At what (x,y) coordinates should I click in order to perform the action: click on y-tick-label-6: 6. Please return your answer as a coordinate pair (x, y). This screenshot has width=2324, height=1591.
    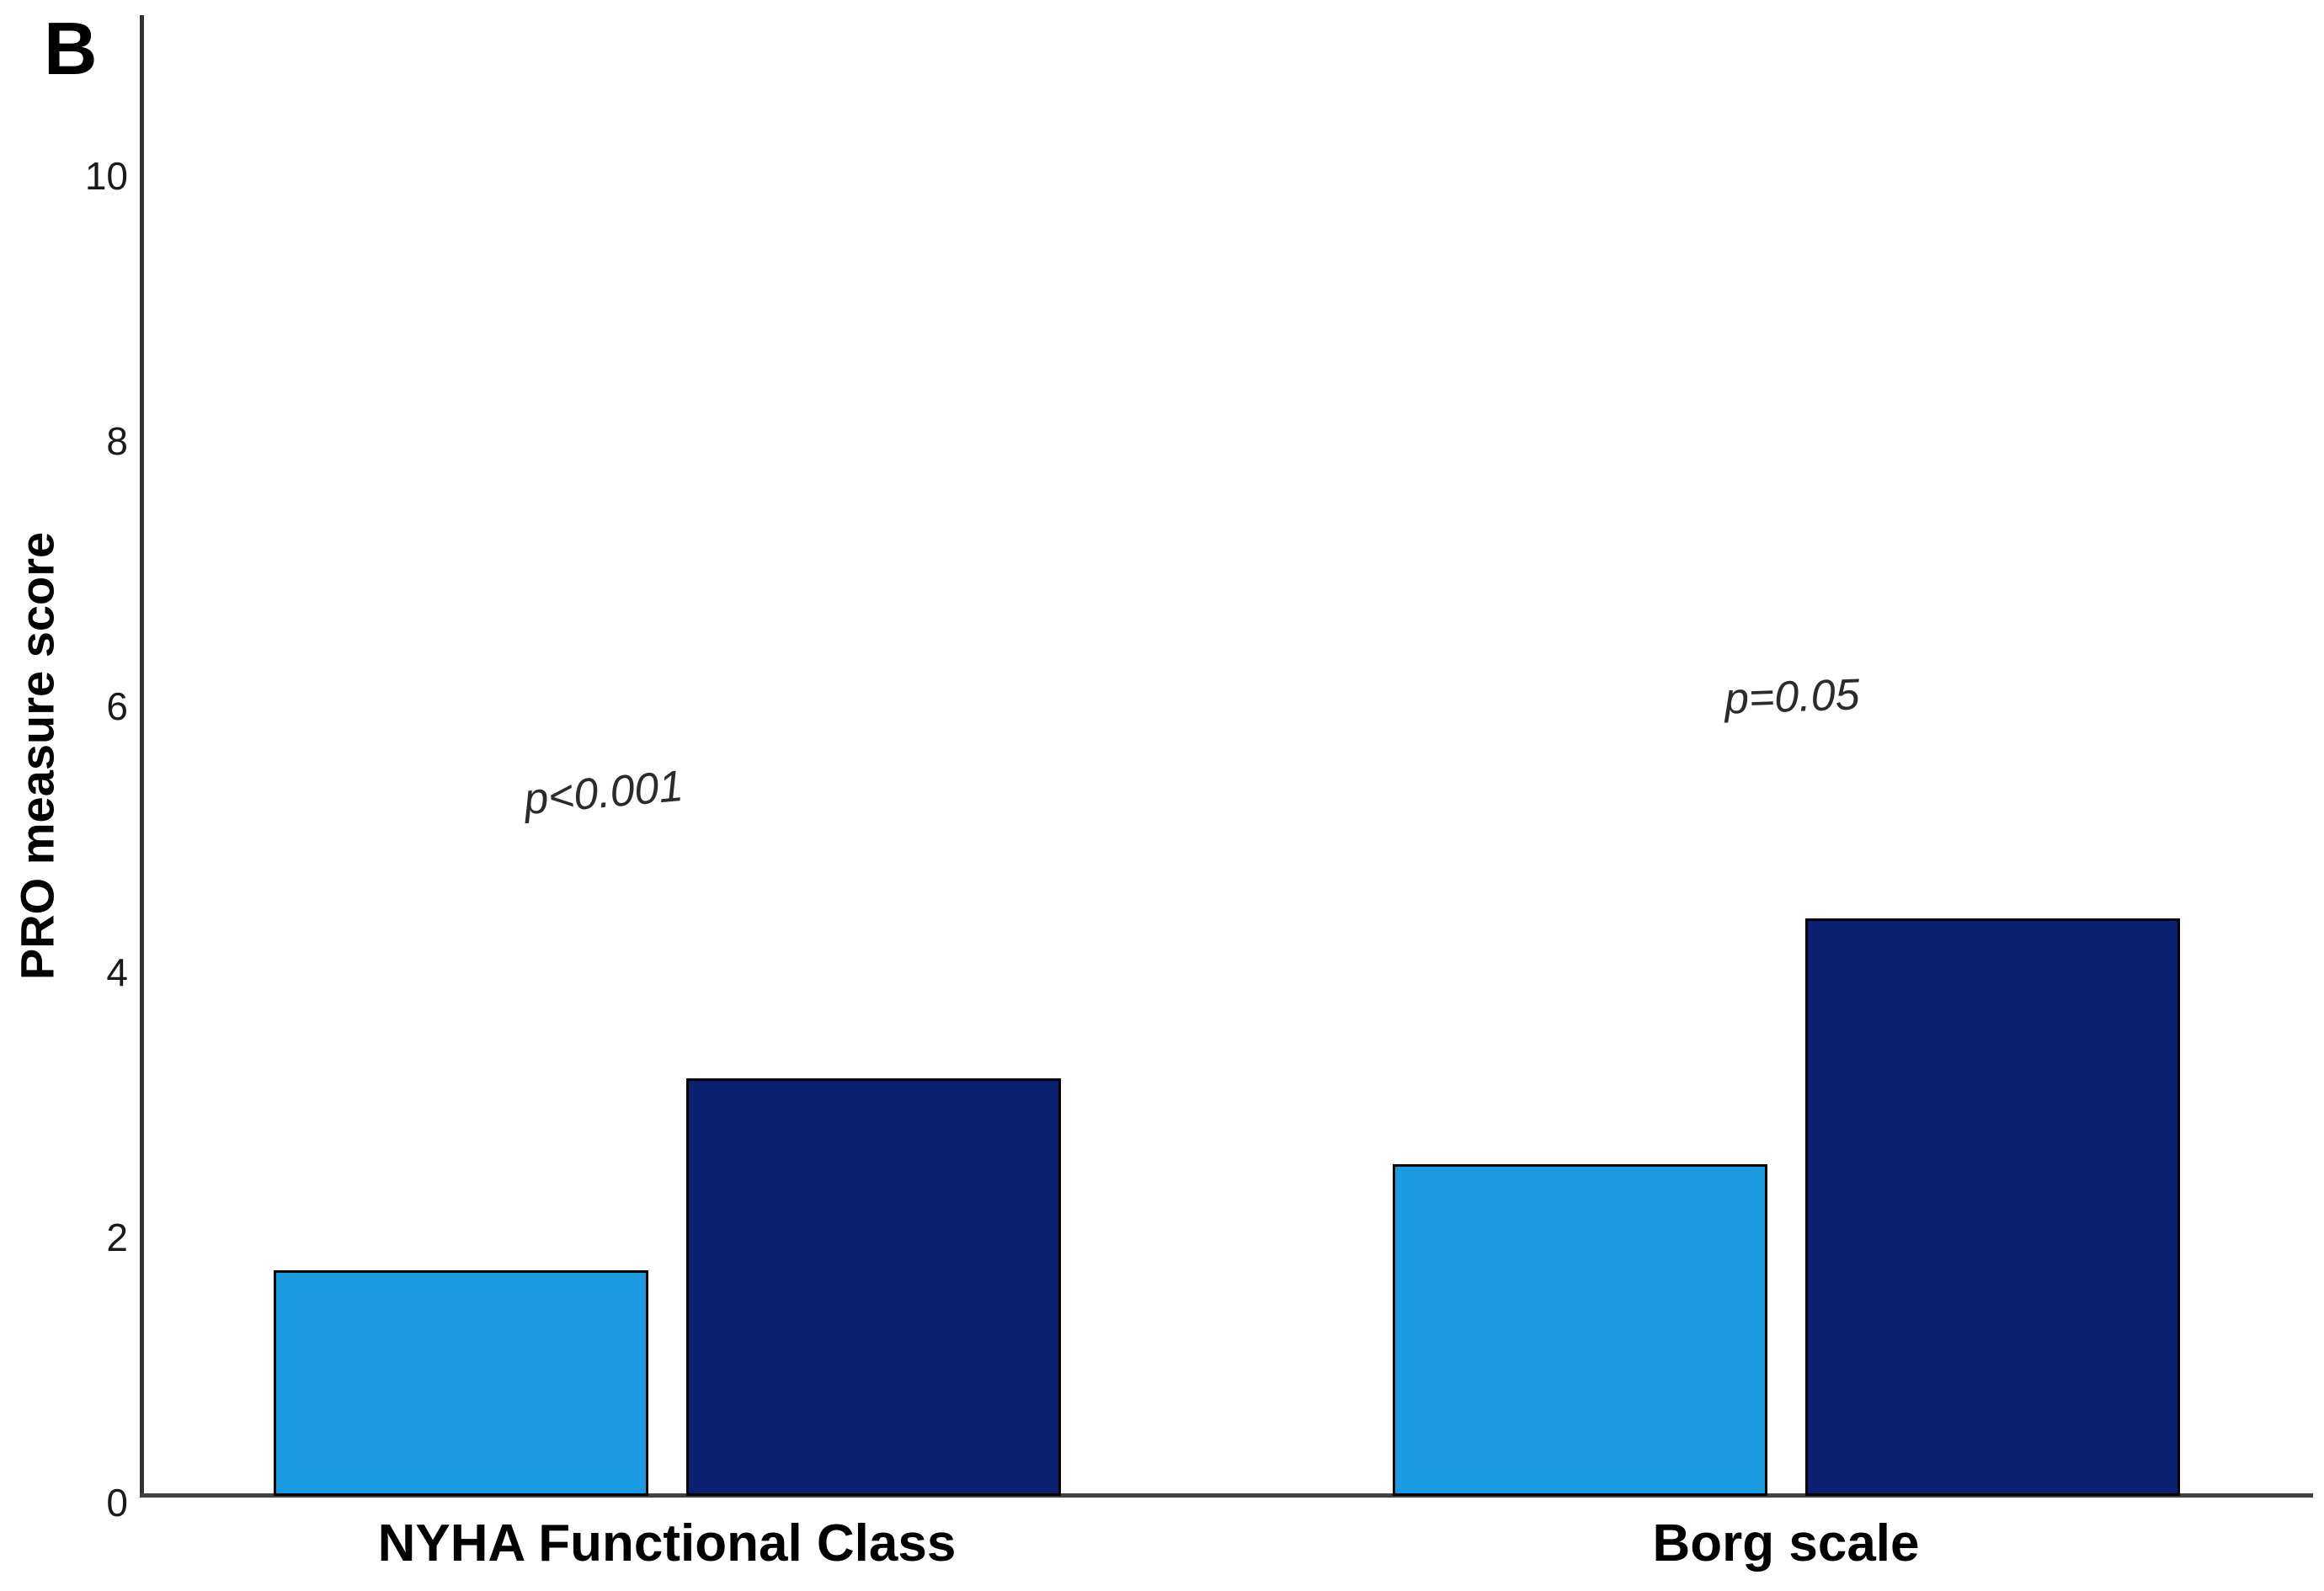
    Looking at the image, I should click on (117, 706).